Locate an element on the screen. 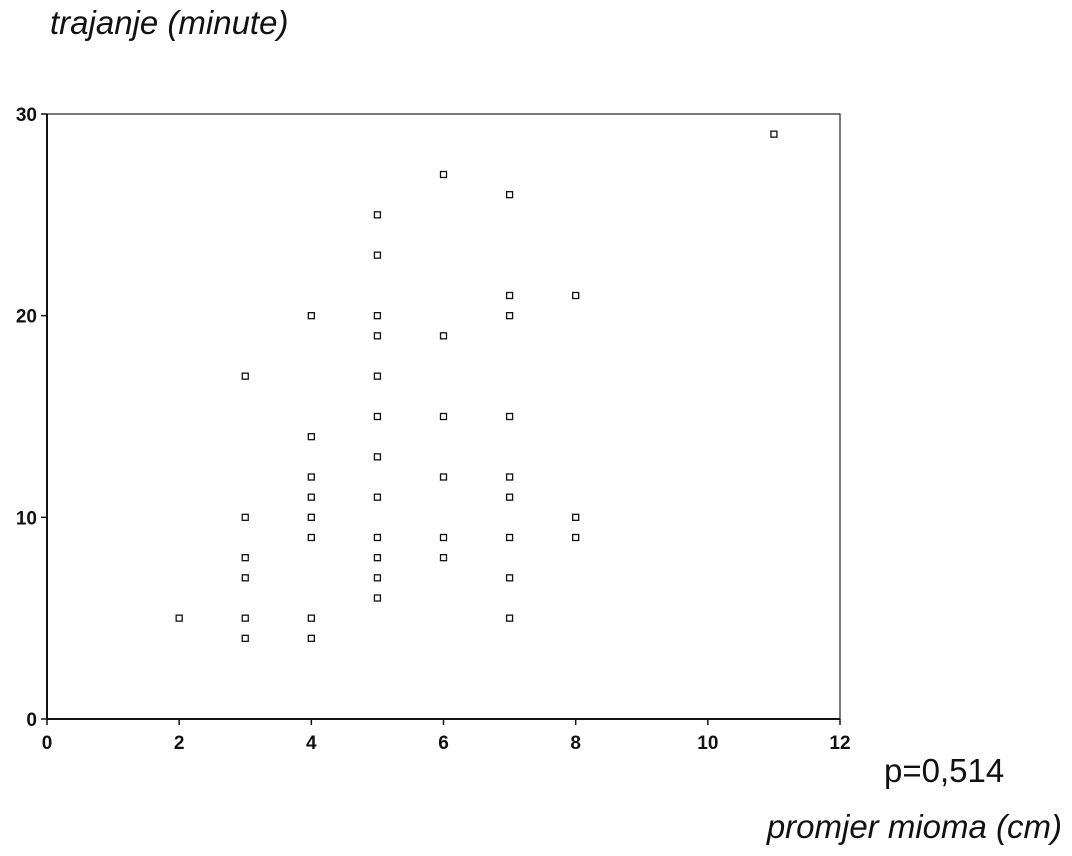 The height and width of the screenshot is (856, 1072). x-tick-label: 0 is located at coordinates (47, 743).